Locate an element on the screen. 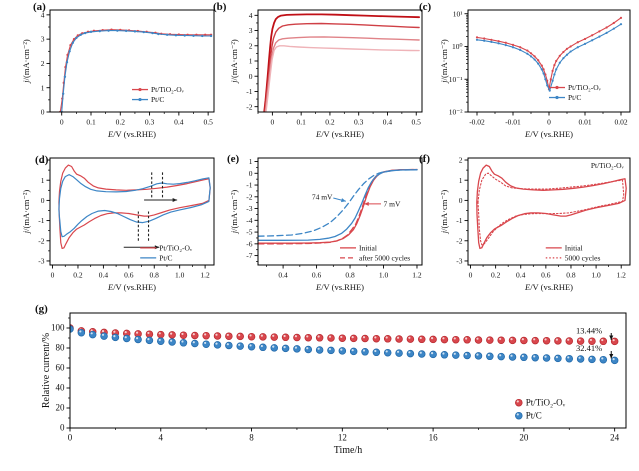  legend: Pt/TiO₂-Oᵥ Pt/C is located at coordinates (540, 409).